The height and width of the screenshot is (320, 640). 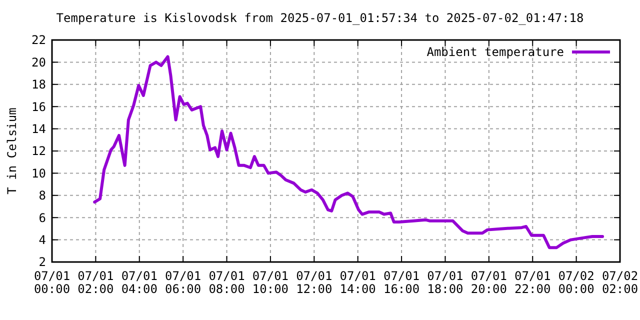 What do you see at coordinates (576, 282) in the screenshot?
I see `x-tick-label: 07/02 00:00` at bounding box center [576, 282].